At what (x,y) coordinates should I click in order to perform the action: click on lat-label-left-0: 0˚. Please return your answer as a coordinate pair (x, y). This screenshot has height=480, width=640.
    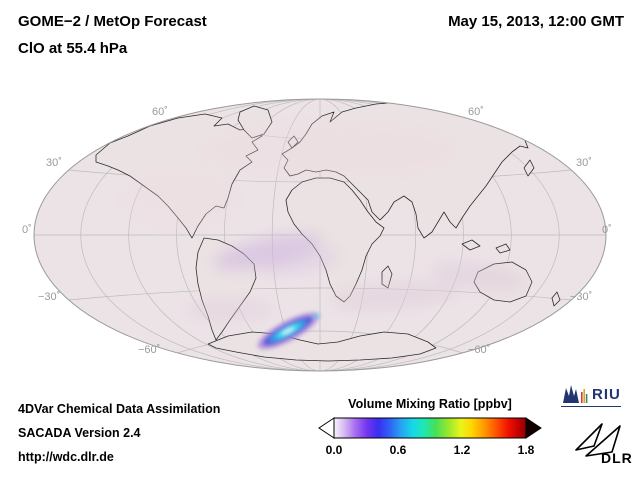
    Looking at the image, I should click on (27, 230).